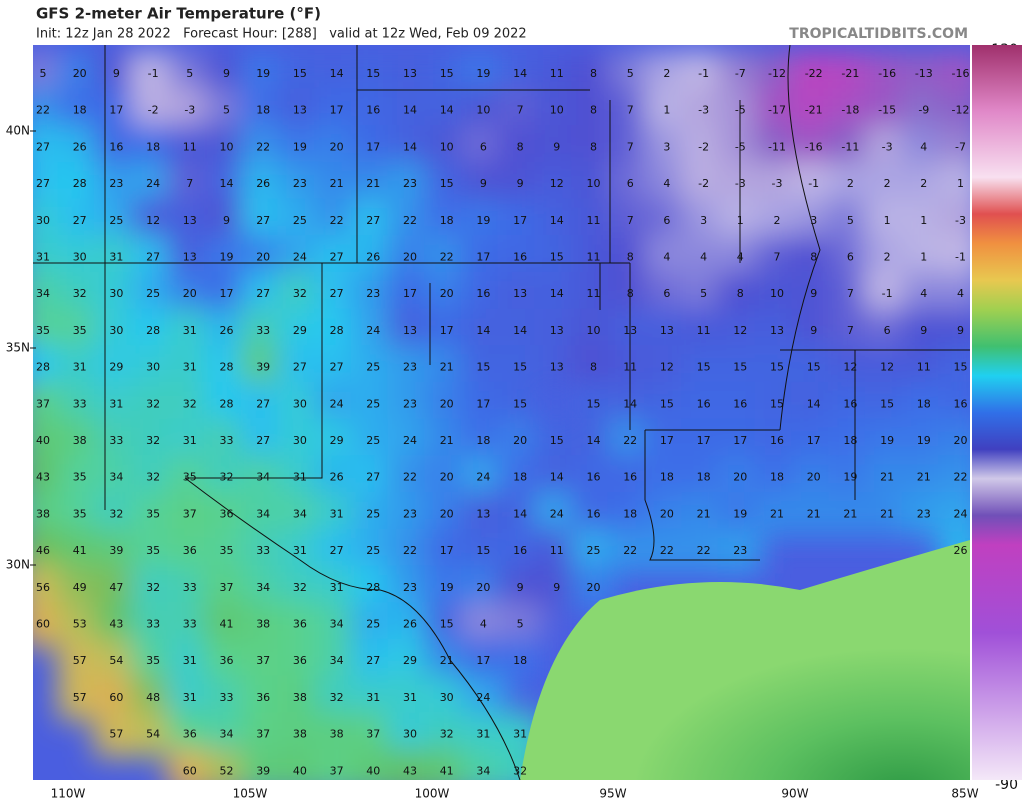 This screenshot has height=801, width=1024. What do you see at coordinates (813, 220) in the screenshot?
I see `temperature-label: 3` at bounding box center [813, 220].